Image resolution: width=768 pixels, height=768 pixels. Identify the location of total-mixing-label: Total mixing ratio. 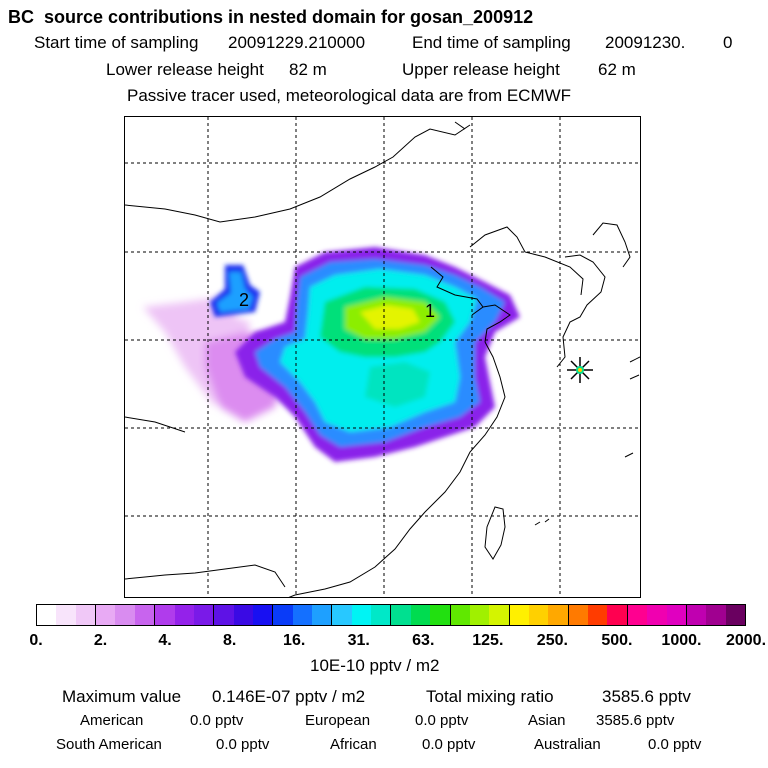
(490, 696).